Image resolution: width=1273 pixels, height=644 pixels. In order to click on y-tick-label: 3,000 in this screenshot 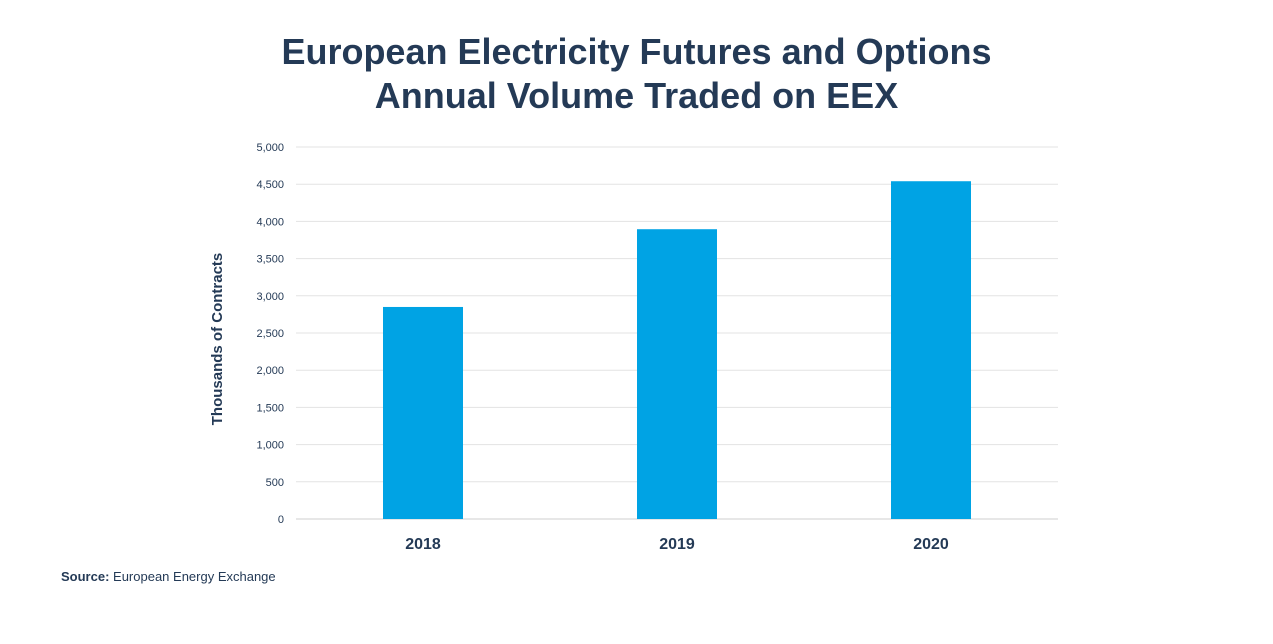, I will do `click(270, 297)`.